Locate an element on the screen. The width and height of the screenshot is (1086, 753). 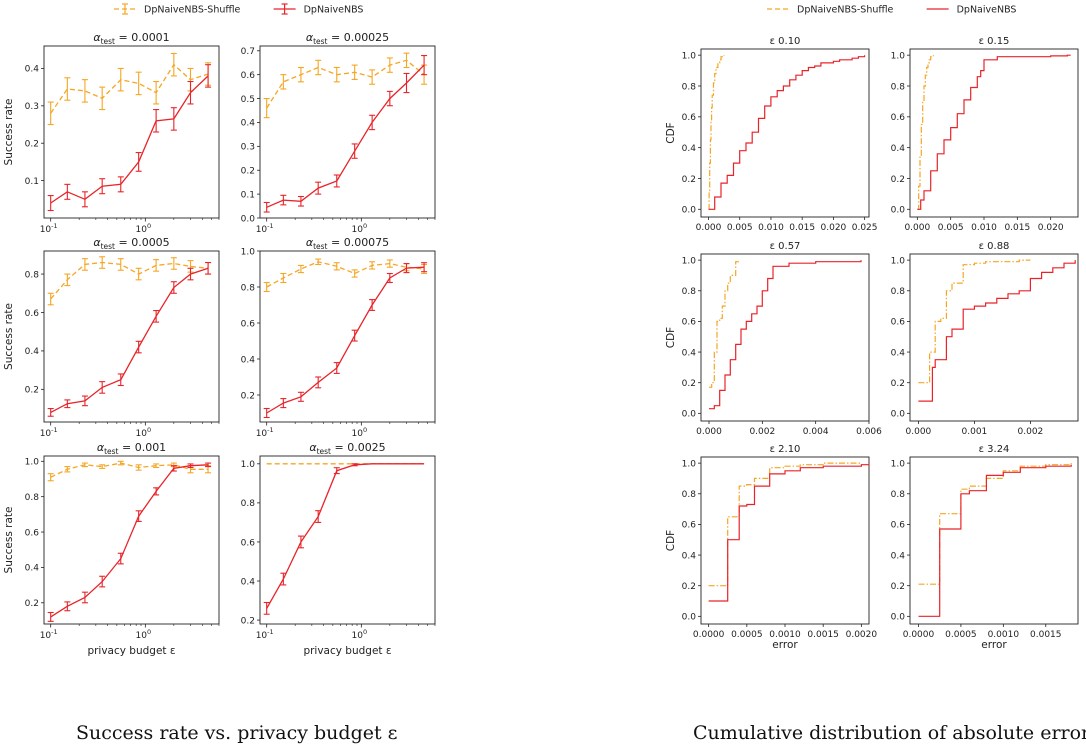
legend-label: DpNaiveNBS-Shuffle is located at coordinates (192, 10).